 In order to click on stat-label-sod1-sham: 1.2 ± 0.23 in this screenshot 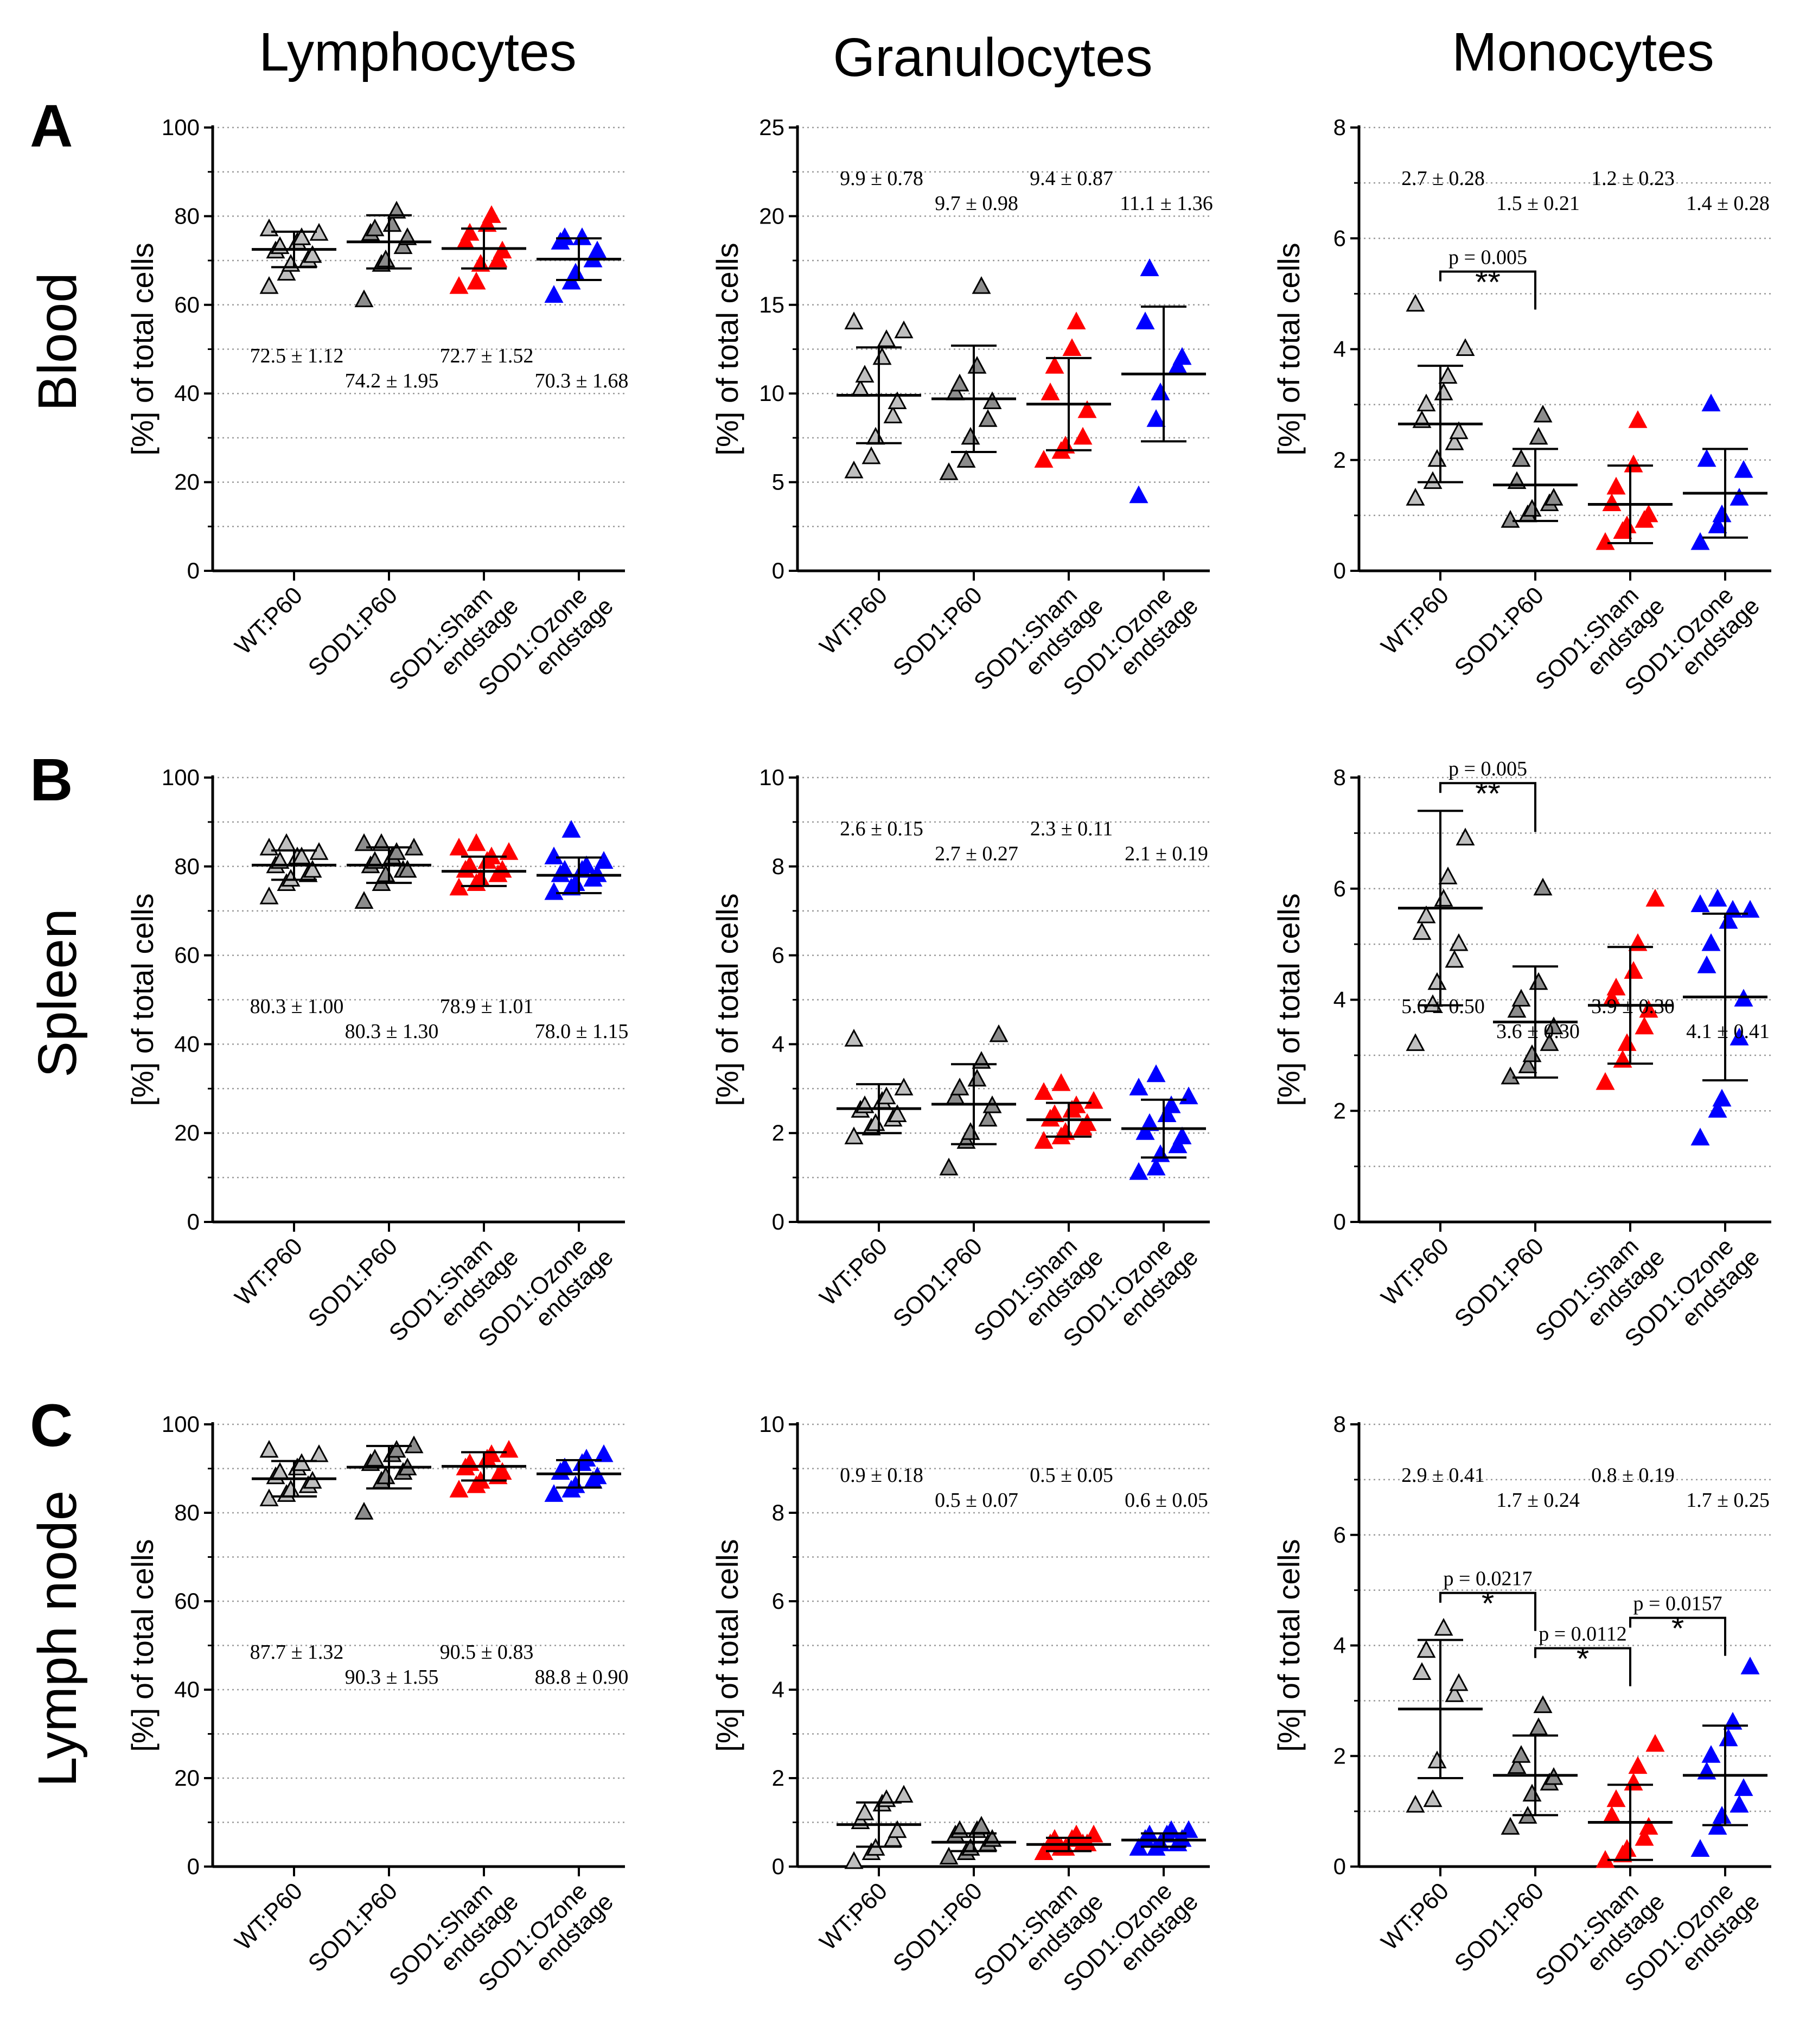, I will do `click(1633, 178)`.